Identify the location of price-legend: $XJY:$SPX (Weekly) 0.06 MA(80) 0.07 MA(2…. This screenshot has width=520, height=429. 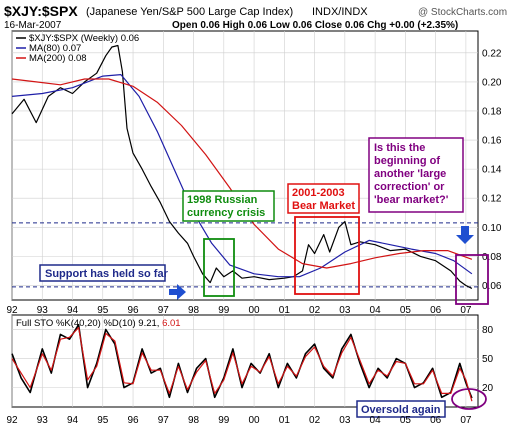
(77, 48).